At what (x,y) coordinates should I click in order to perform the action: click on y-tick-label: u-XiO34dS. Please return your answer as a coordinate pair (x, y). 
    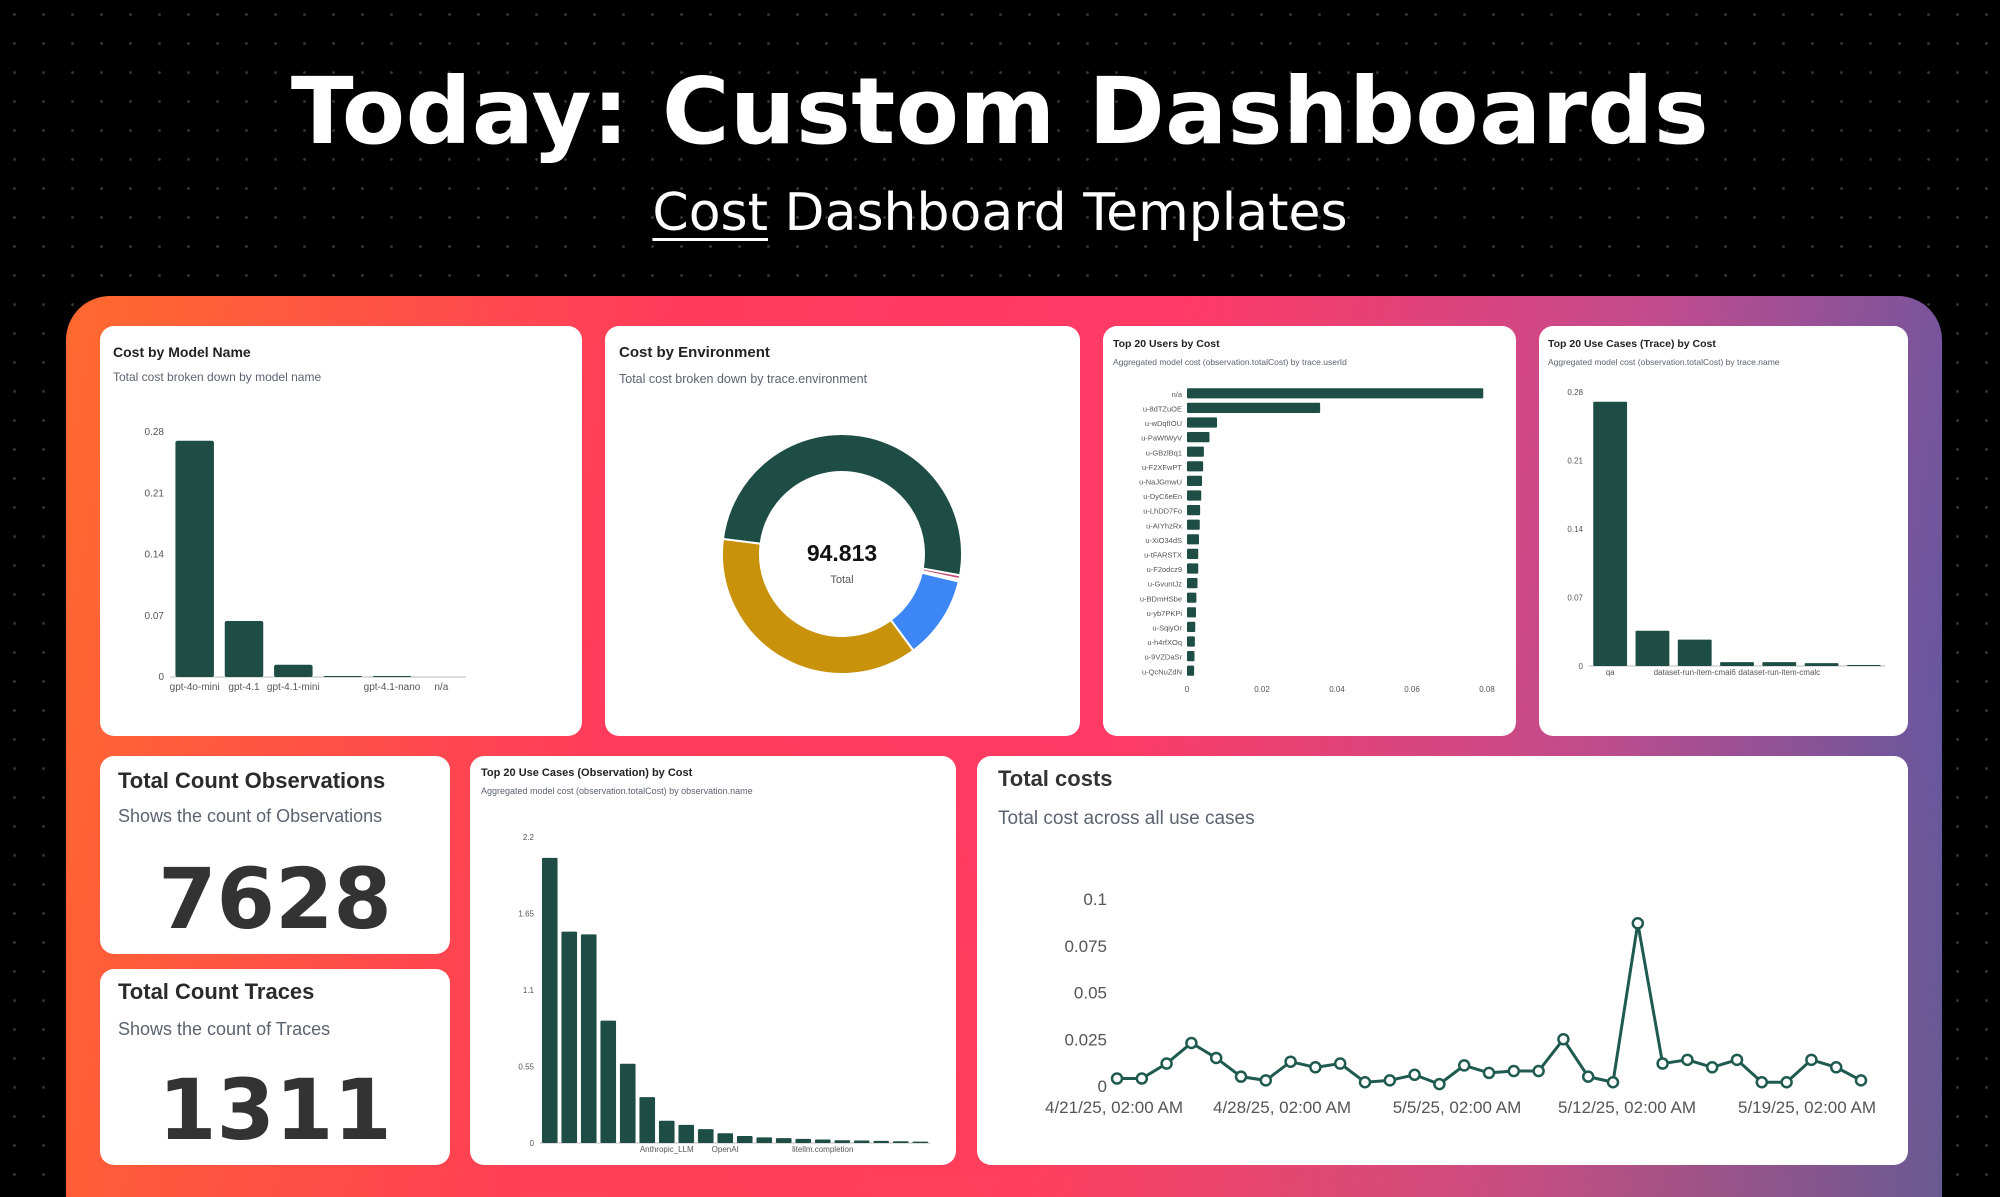
    Looking at the image, I should click on (1163, 540).